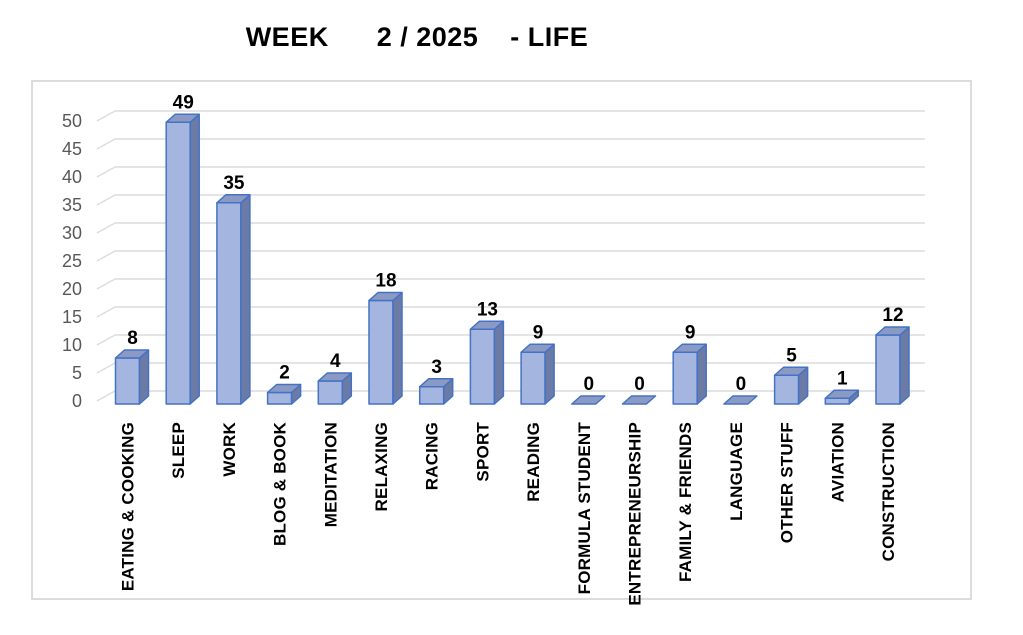 The image size is (1023, 635). What do you see at coordinates (482, 452) in the screenshot?
I see `x-axis-category-label: SPORT` at bounding box center [482, 452].